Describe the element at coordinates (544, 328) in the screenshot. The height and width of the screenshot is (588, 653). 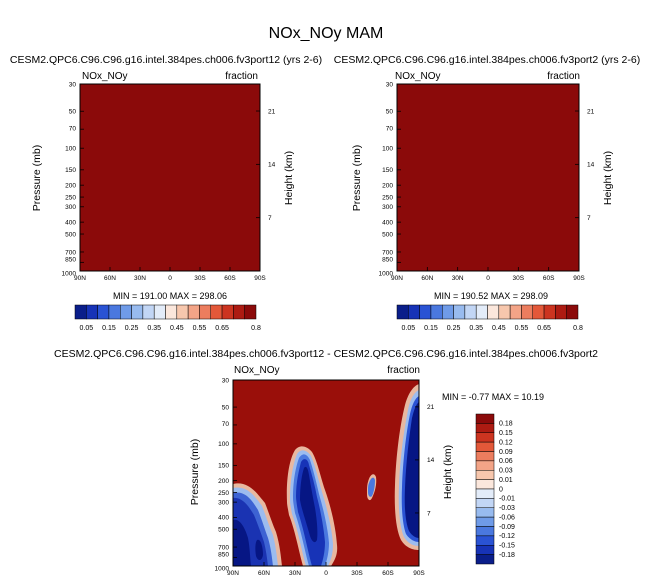
I see `colorbar-label: 0.65` at that location.